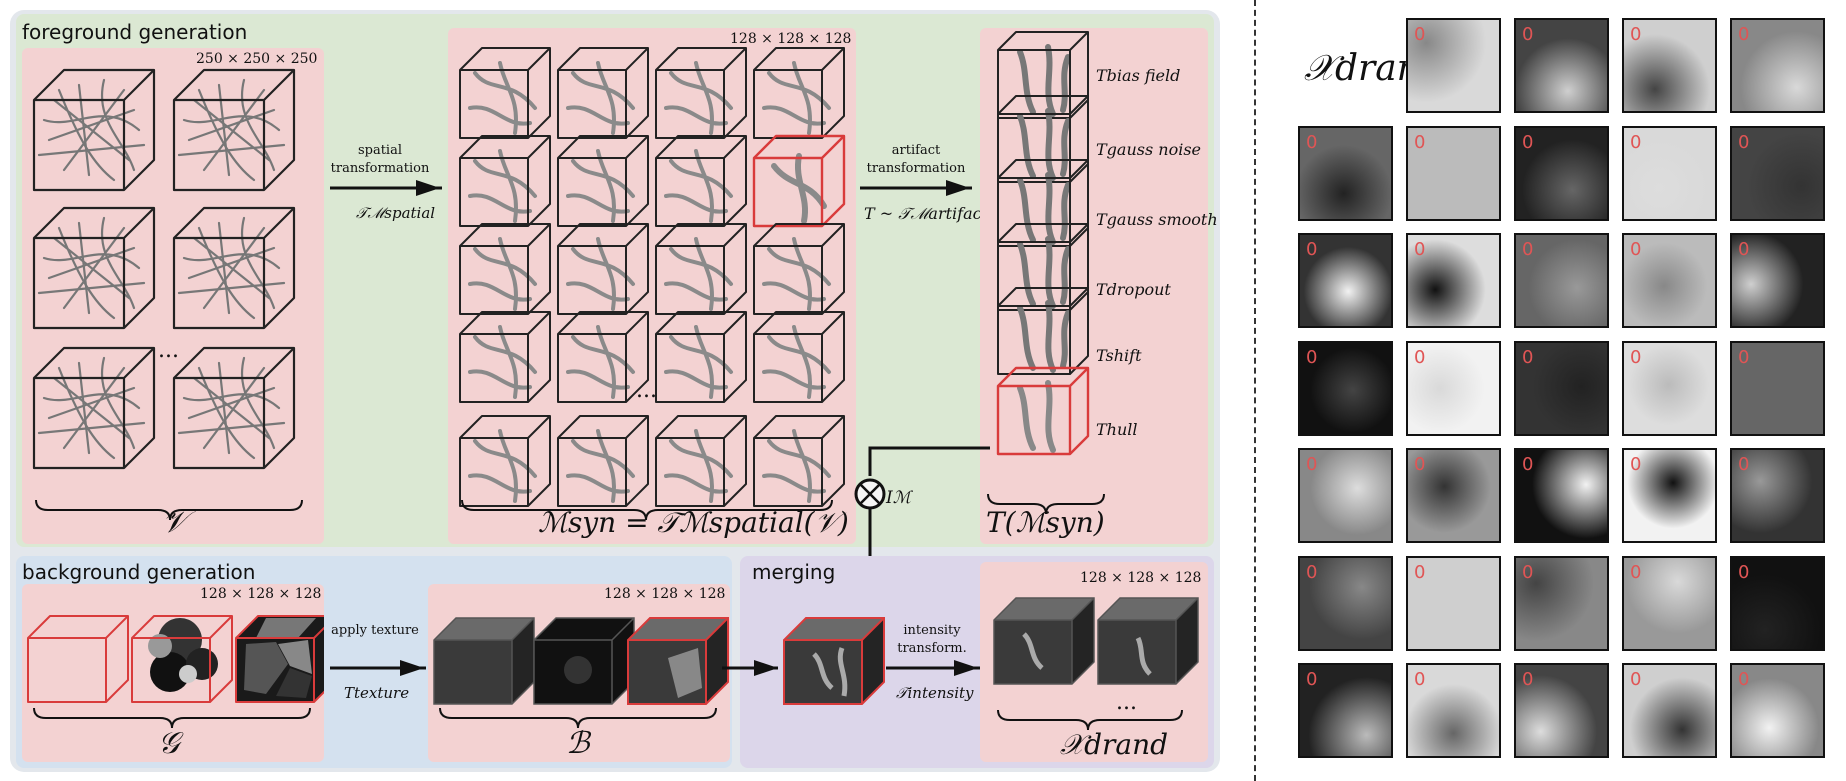  What do you see at coordinates (834, 661) in the screenshot?
I see `merged-cube` at bounding box center [834, 661].